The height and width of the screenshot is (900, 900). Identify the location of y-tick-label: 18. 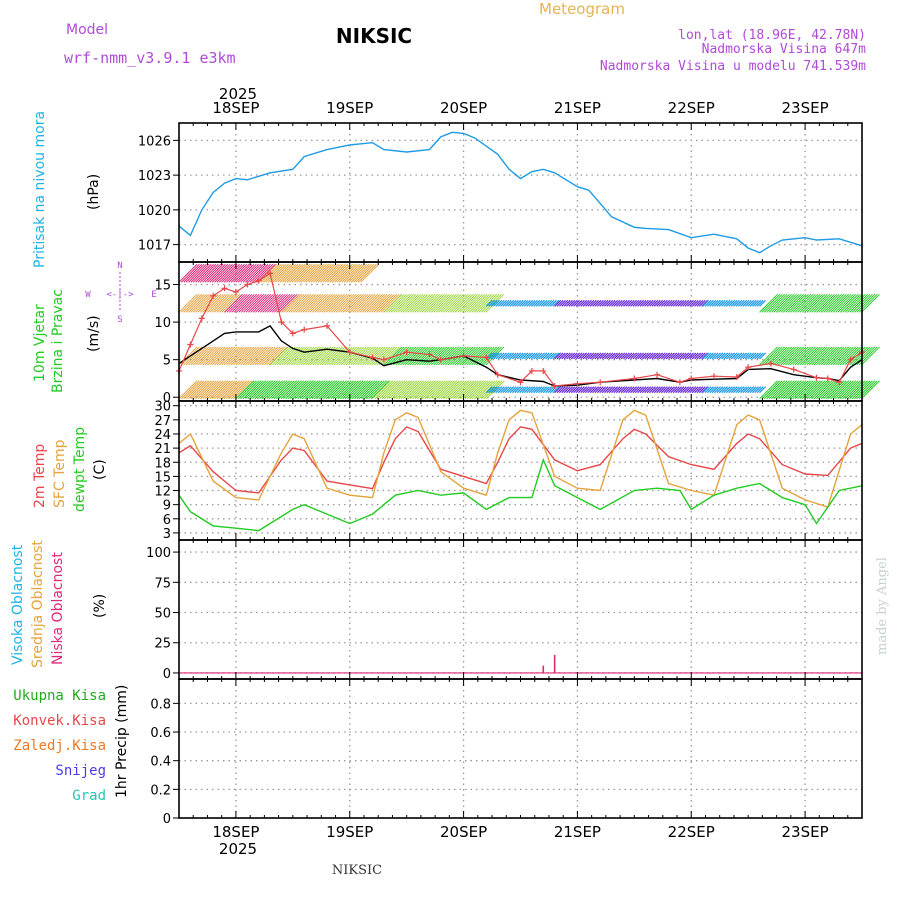
(162, 463).